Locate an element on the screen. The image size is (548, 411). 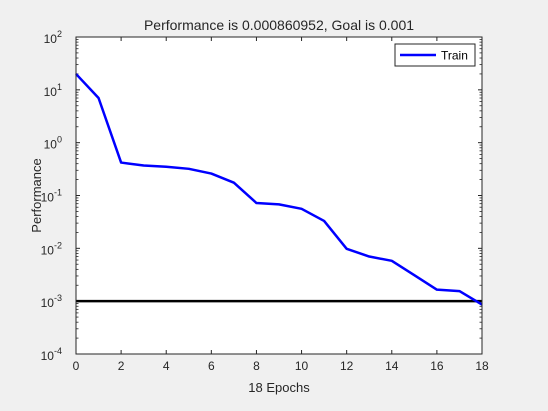
x-tick-label: 8 is located at coordinates (256, 366).